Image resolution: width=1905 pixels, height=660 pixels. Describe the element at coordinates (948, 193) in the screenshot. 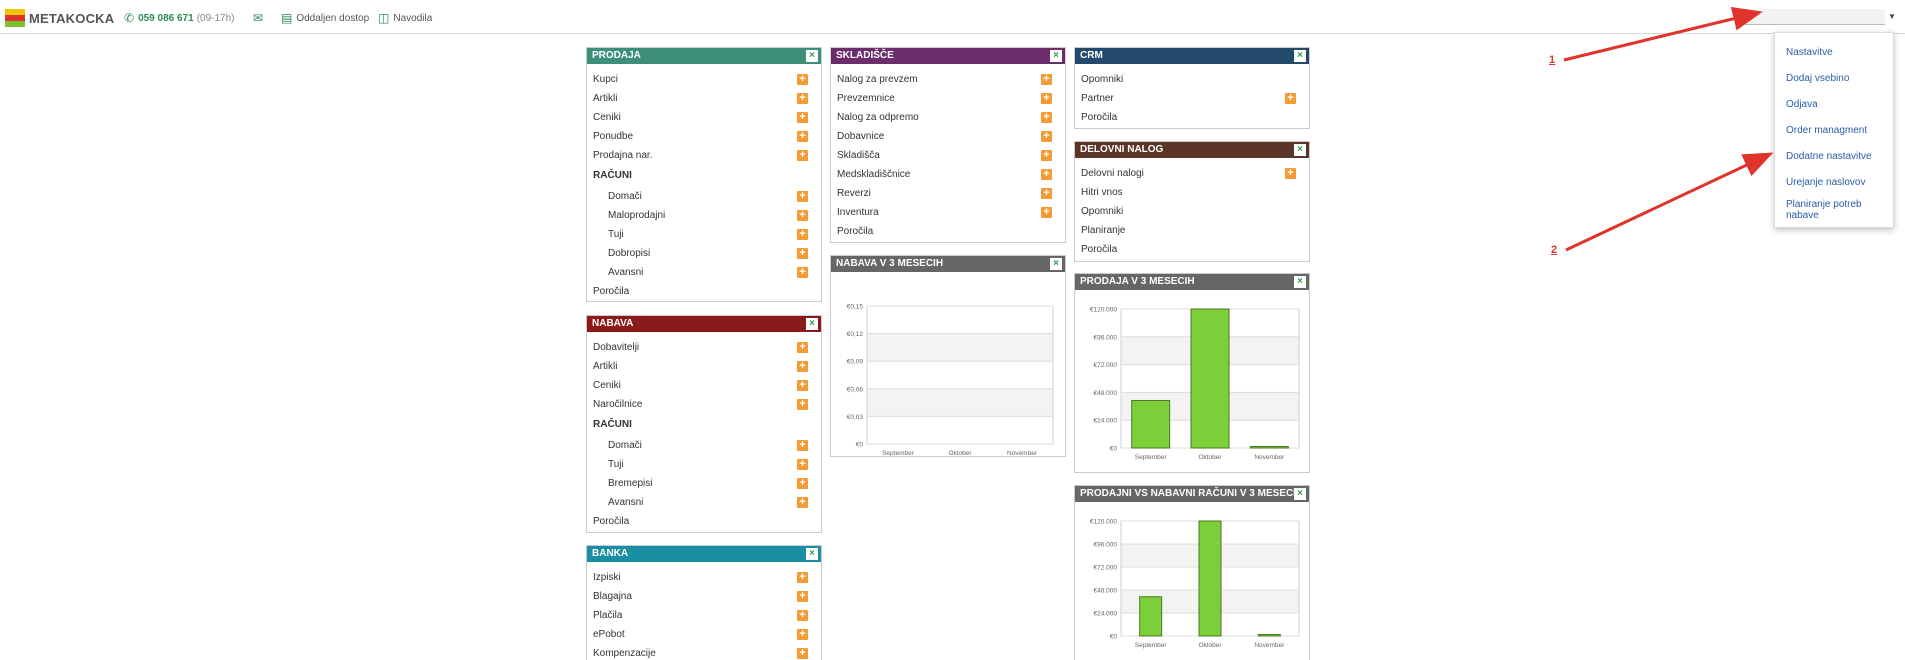

I see `menu-link: Reverzi +` at that location.